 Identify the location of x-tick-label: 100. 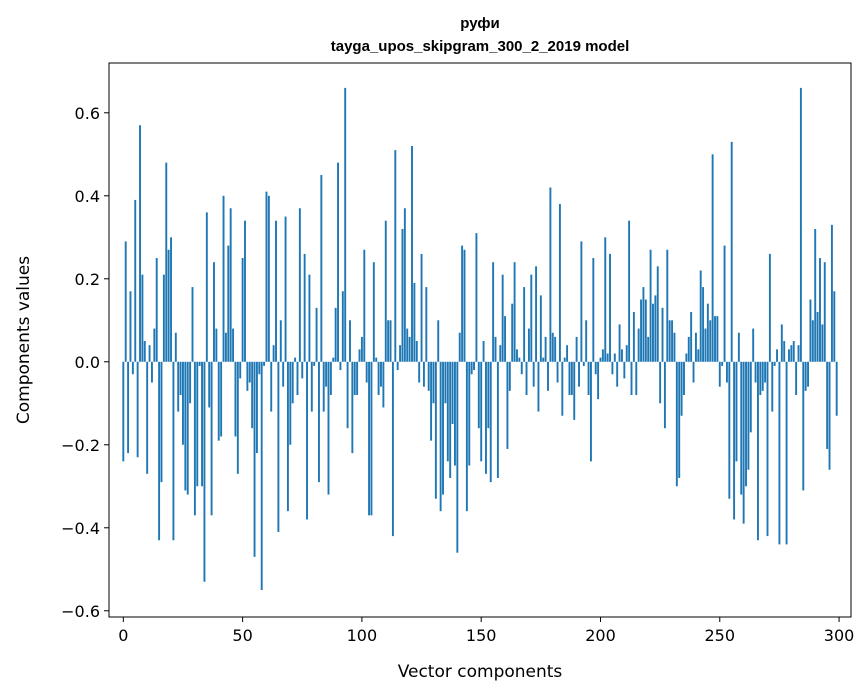
(362, 635).